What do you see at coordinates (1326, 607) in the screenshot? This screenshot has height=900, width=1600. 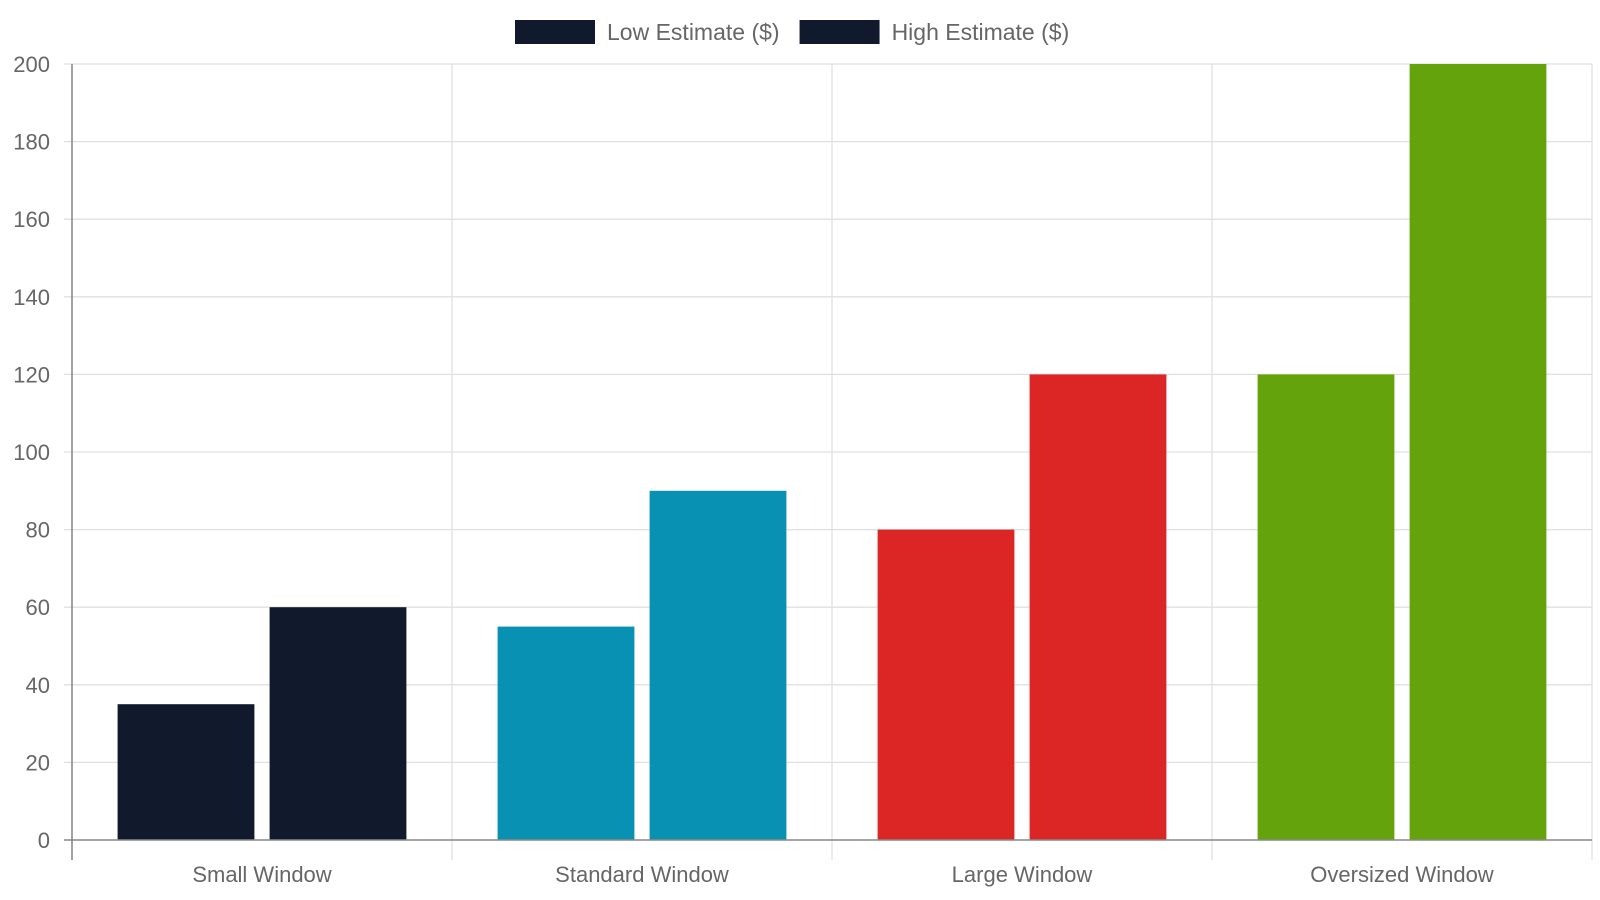 I see `bar-oversized-window-low` at bounding box center [1326, 607].